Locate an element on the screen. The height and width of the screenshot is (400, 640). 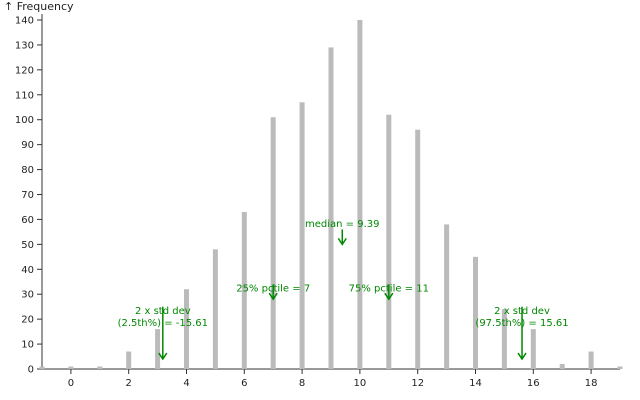
x-tick-label: 0 is located at coordinates (71, 383).